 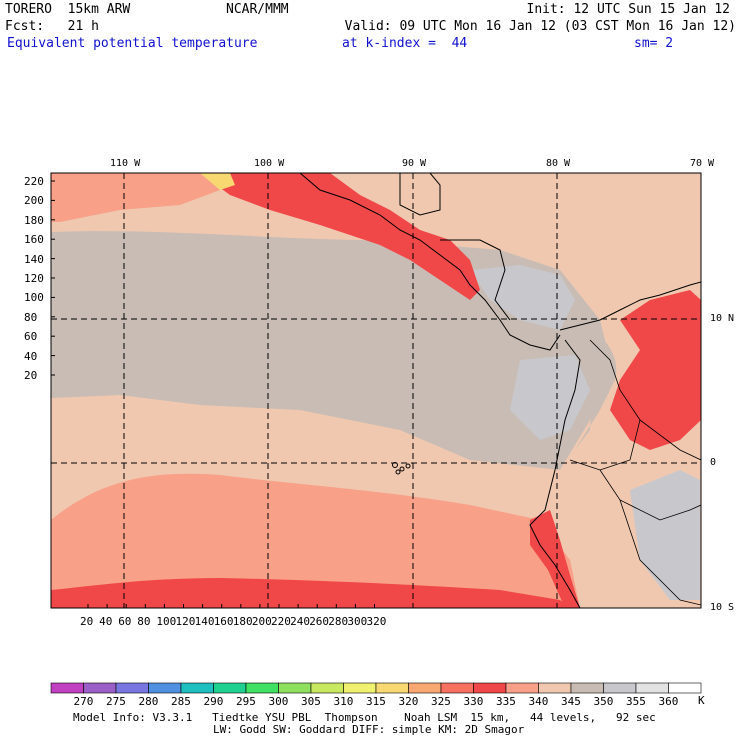 I want to click on lon-label-80w: 80 W, so click(x=558, y=163).